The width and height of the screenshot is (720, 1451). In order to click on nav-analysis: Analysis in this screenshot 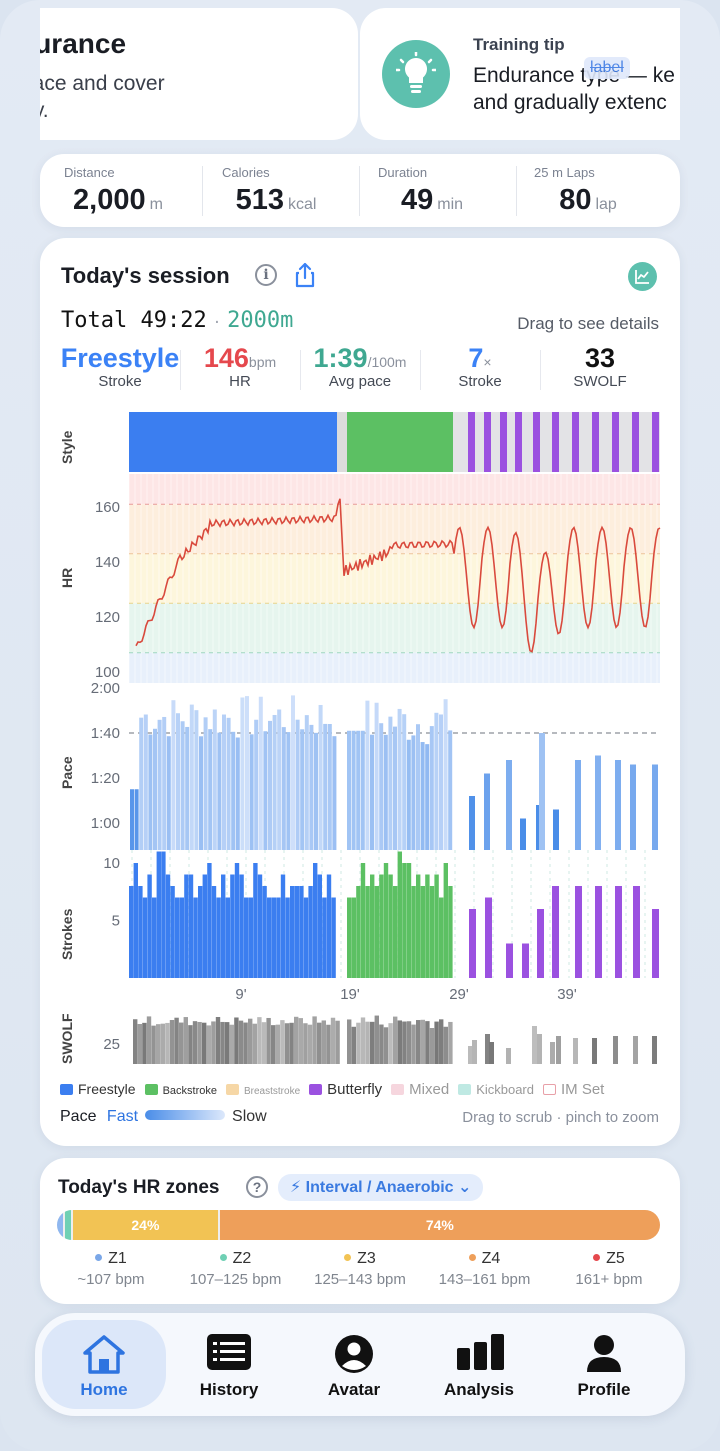, I will do `click(479, 1364)`.